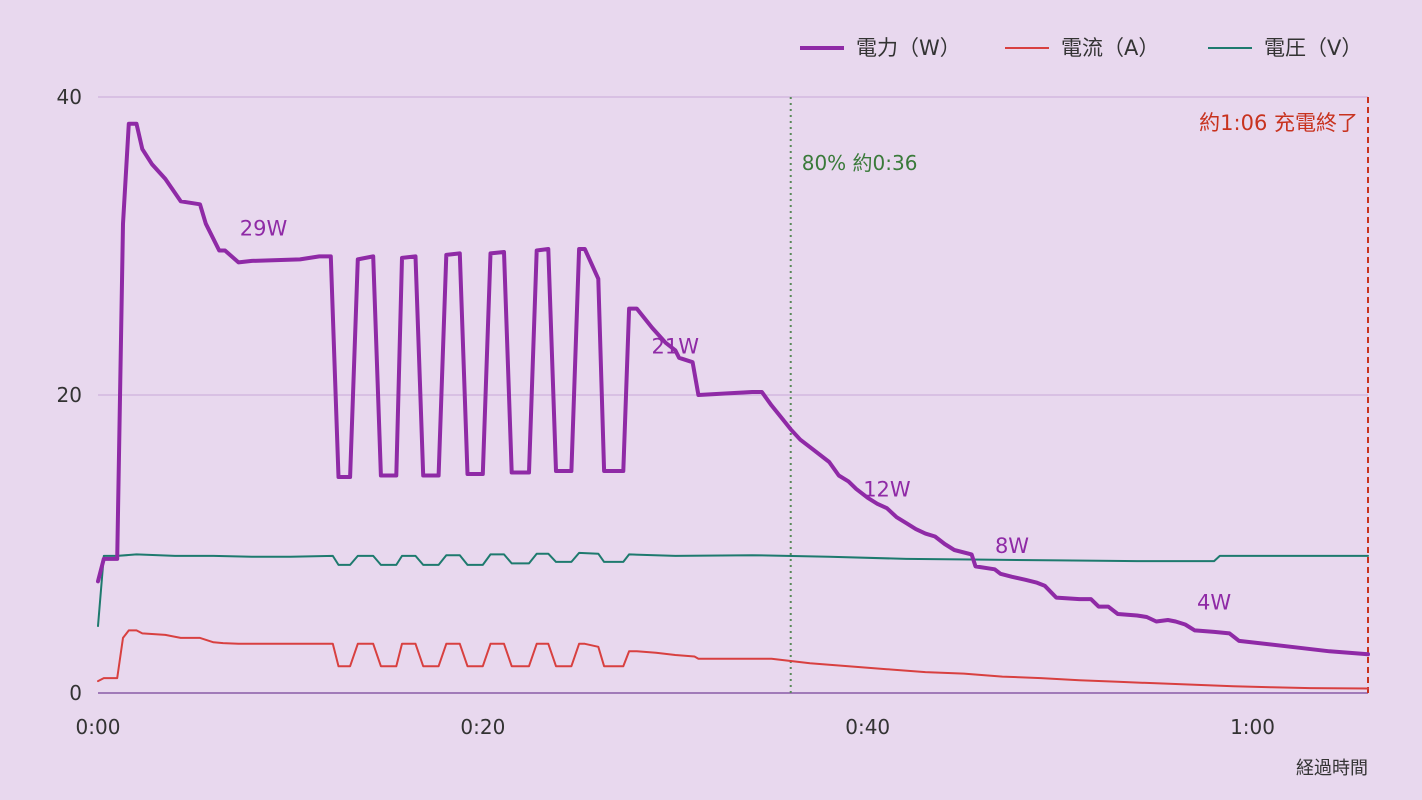  What do you see at coordinates (1278, 123) in the screenshot?
I see `charge-complete-label: 約1:06 充電終了` at bounding box center [1278, 123].